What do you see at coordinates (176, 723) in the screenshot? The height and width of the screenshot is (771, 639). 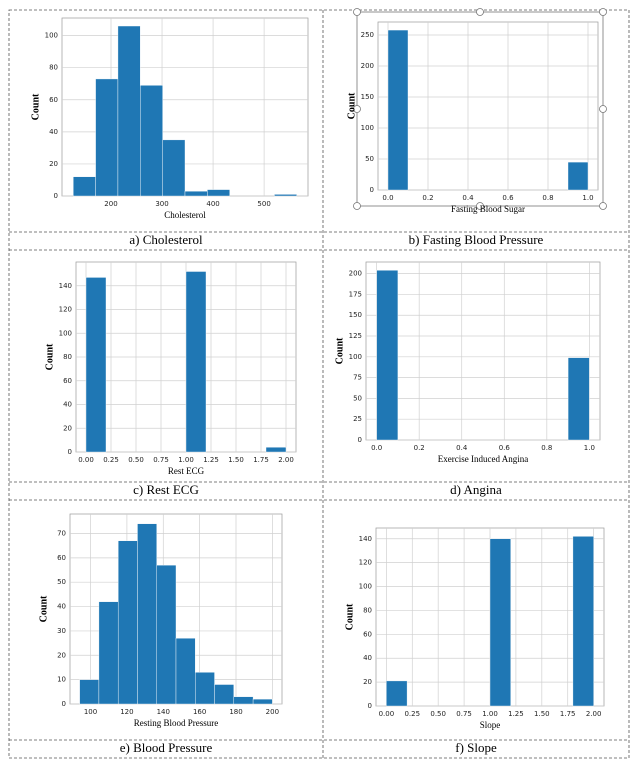 I see `x-axis-label: Resting Blood Pressure` at bounding box center [176, 723].